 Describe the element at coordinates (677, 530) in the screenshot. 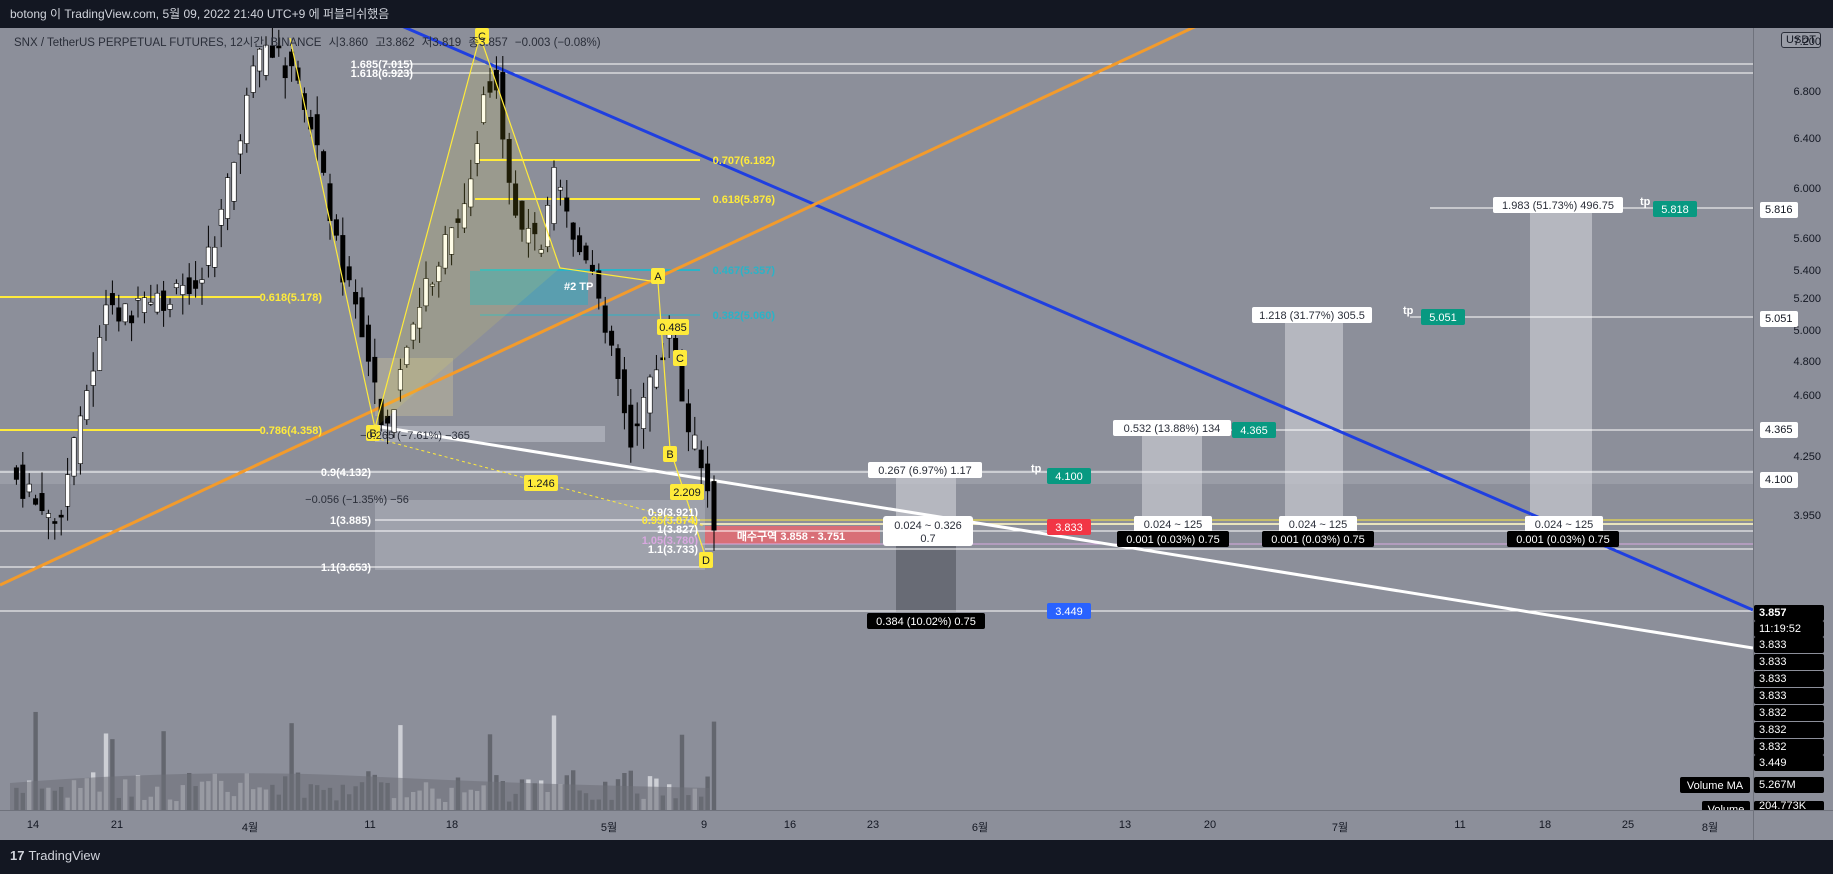

I see `fib-label-1-right: 1(3.827)` at that location.